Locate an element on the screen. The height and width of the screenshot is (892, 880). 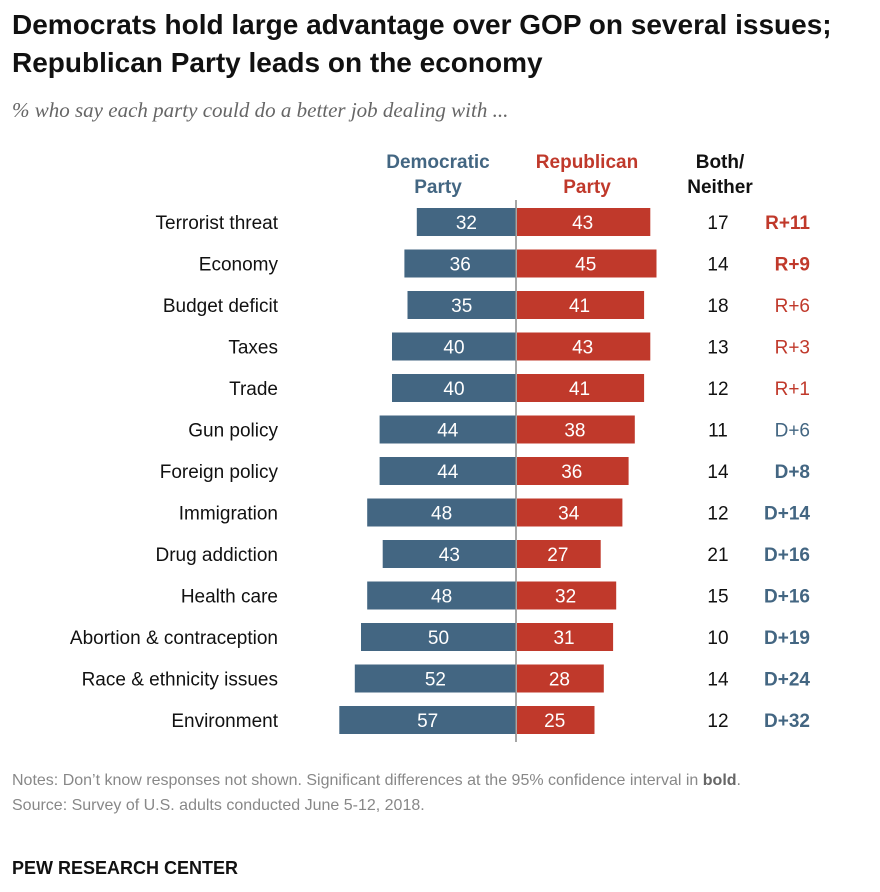
value-label-democratic: 52 is located at coordinates (435, 680).